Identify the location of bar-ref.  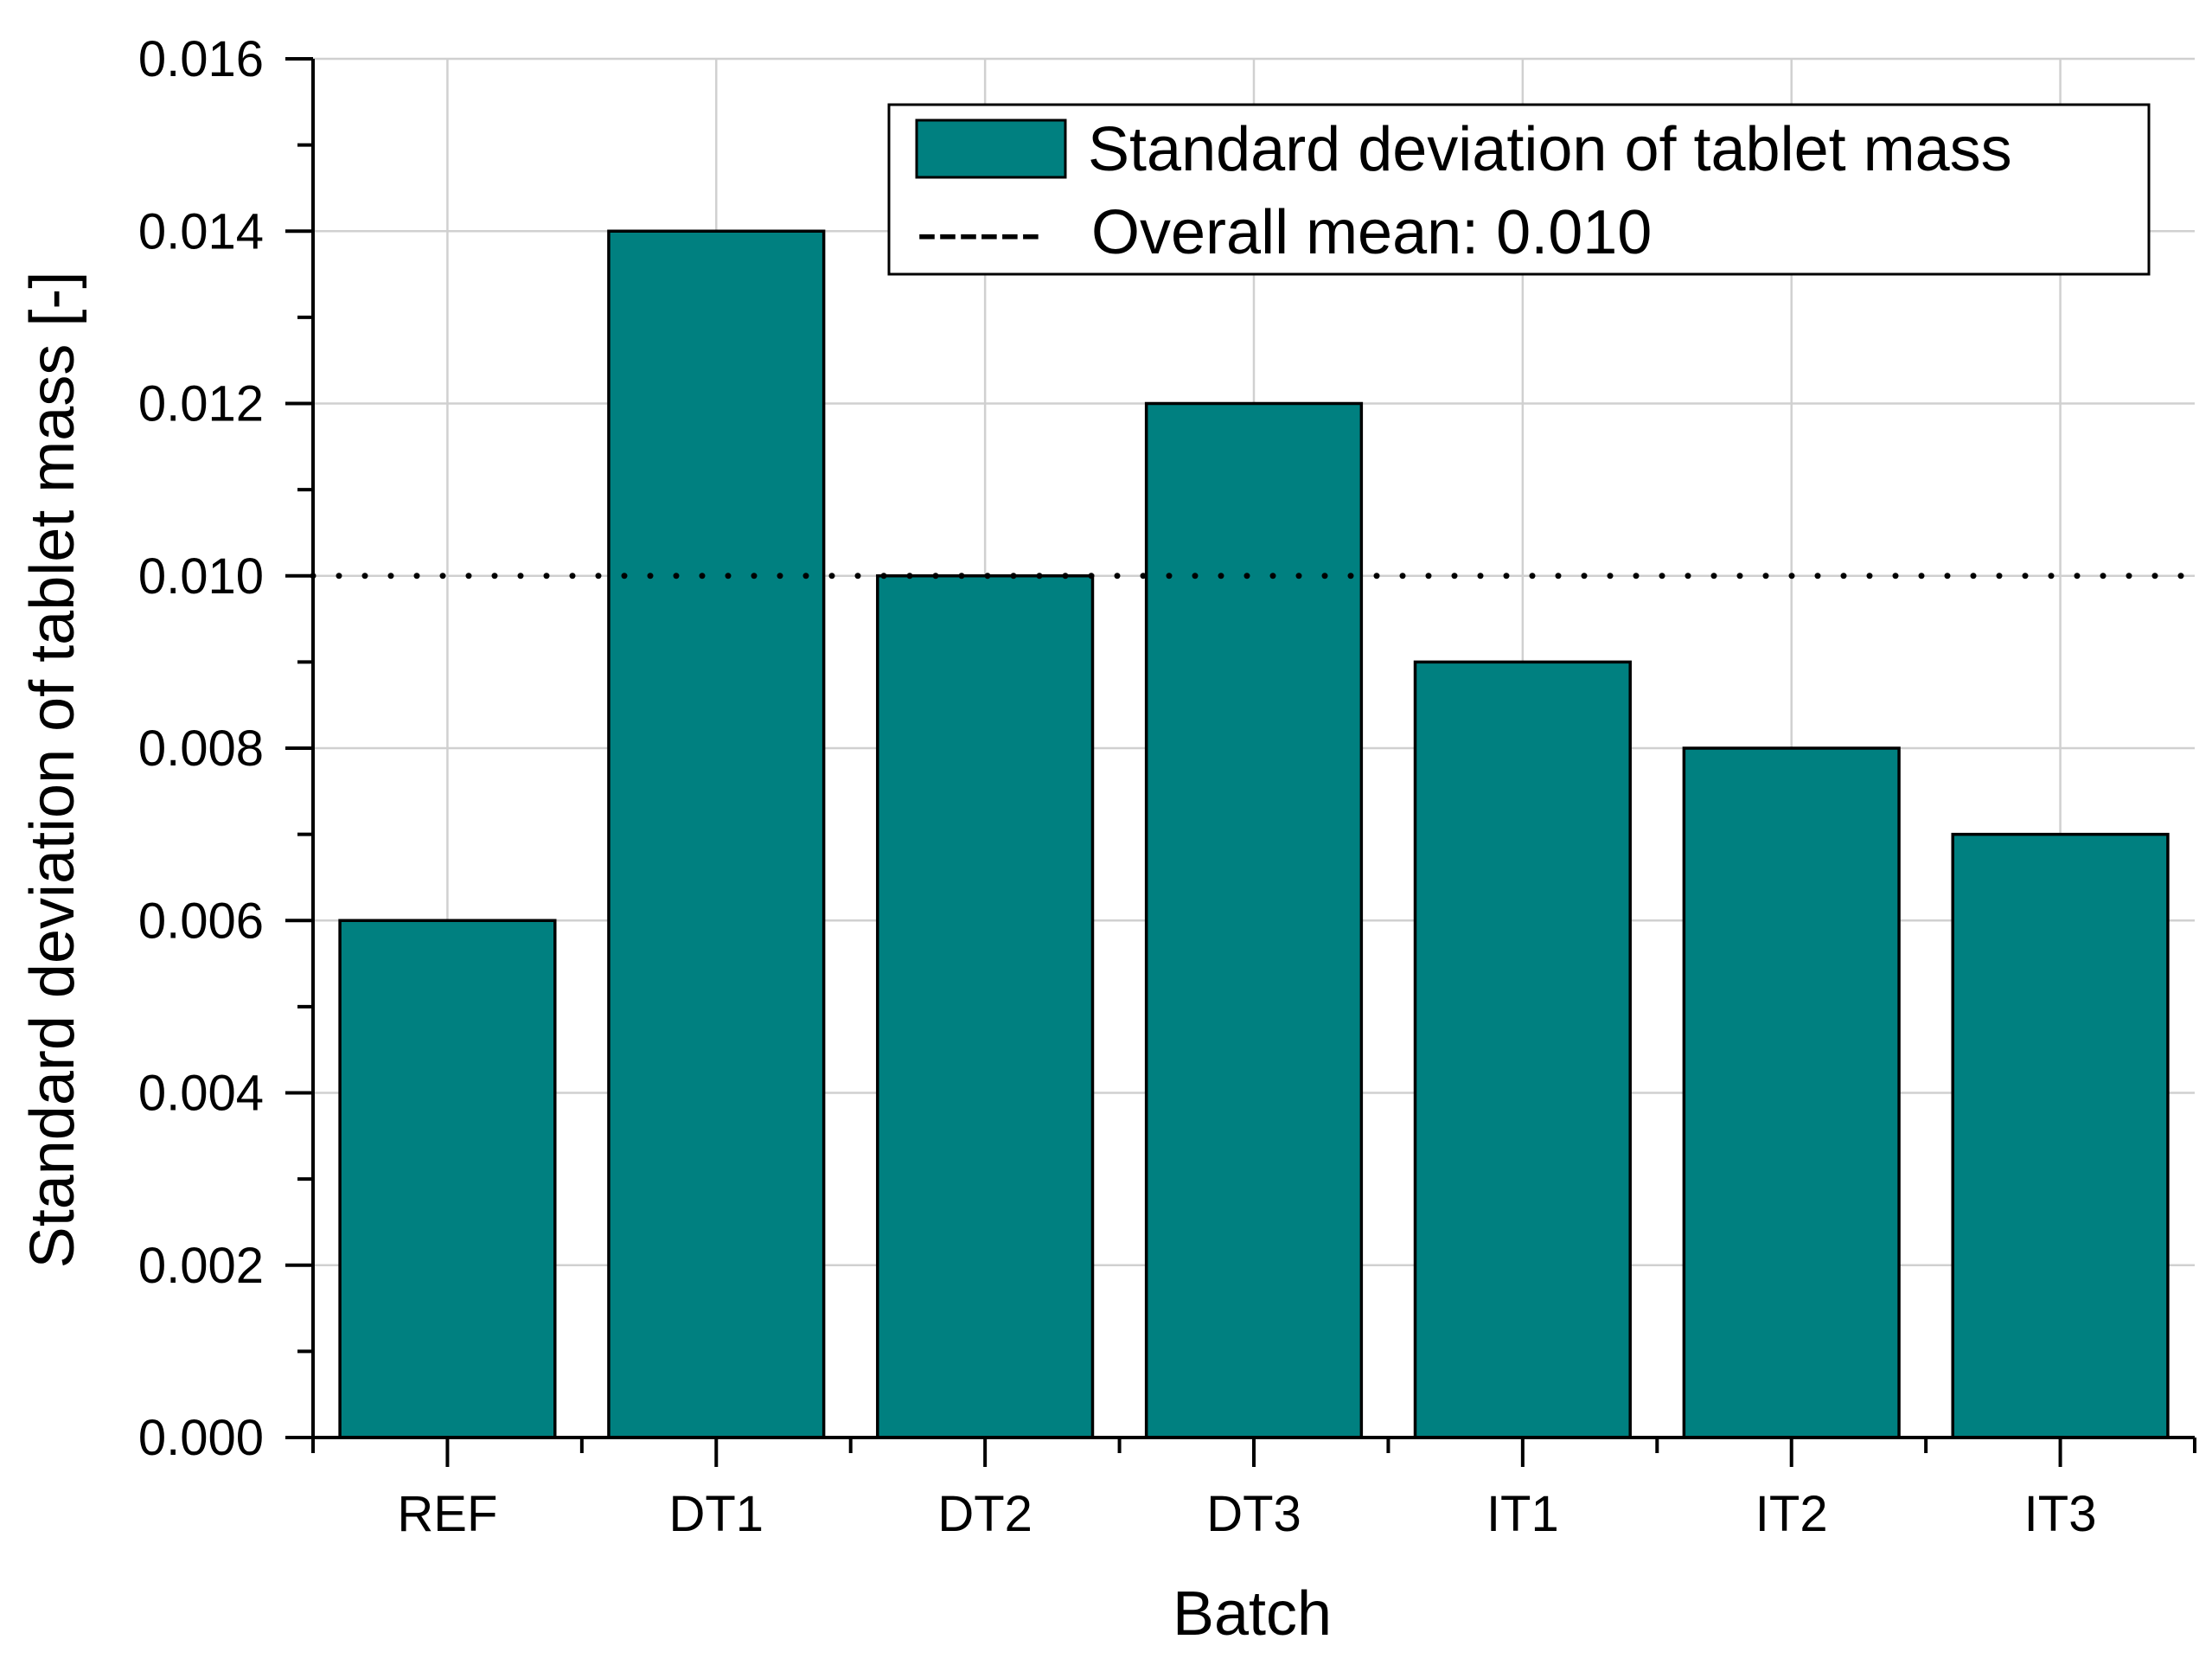
(447, 1179).